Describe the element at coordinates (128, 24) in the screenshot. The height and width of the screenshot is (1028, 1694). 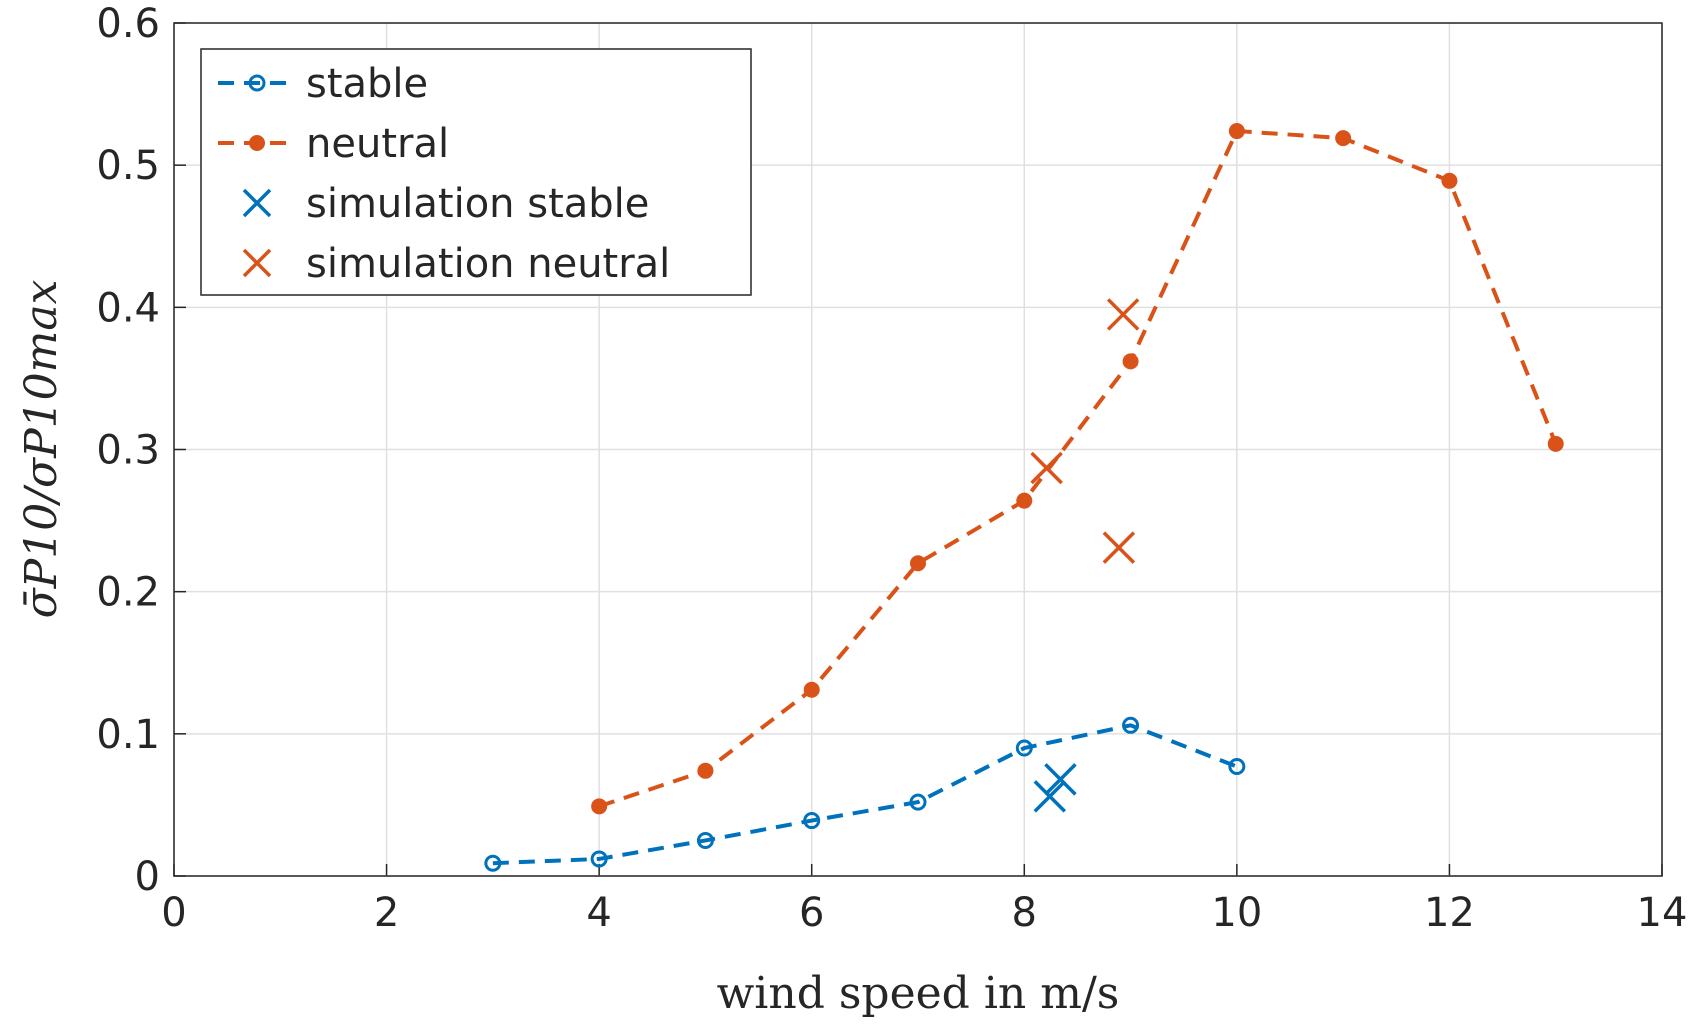
I see `y-tick-label: 0.6` at that location.